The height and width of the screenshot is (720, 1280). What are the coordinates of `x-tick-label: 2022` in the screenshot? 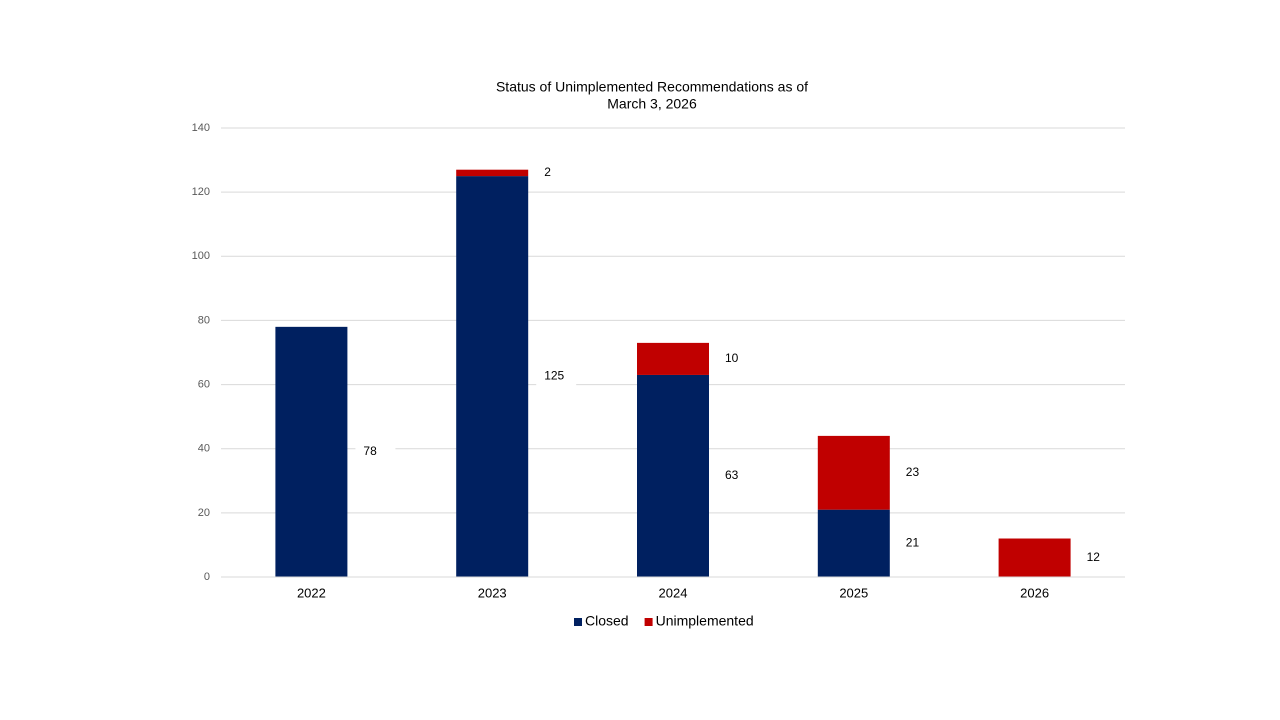 It's located at (311, 592).